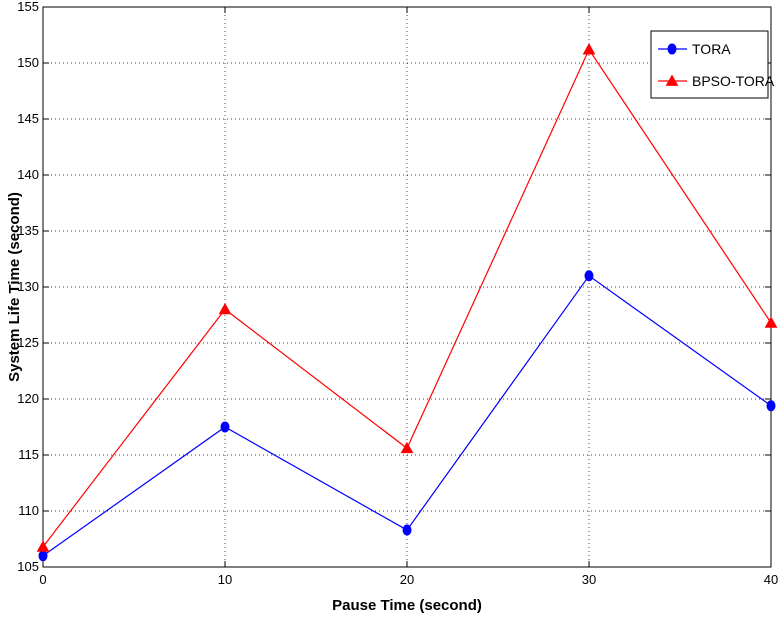  Describe the element at coordinates (28, 342) in the screenshot. I see `y-tick-label: 125` at that location.